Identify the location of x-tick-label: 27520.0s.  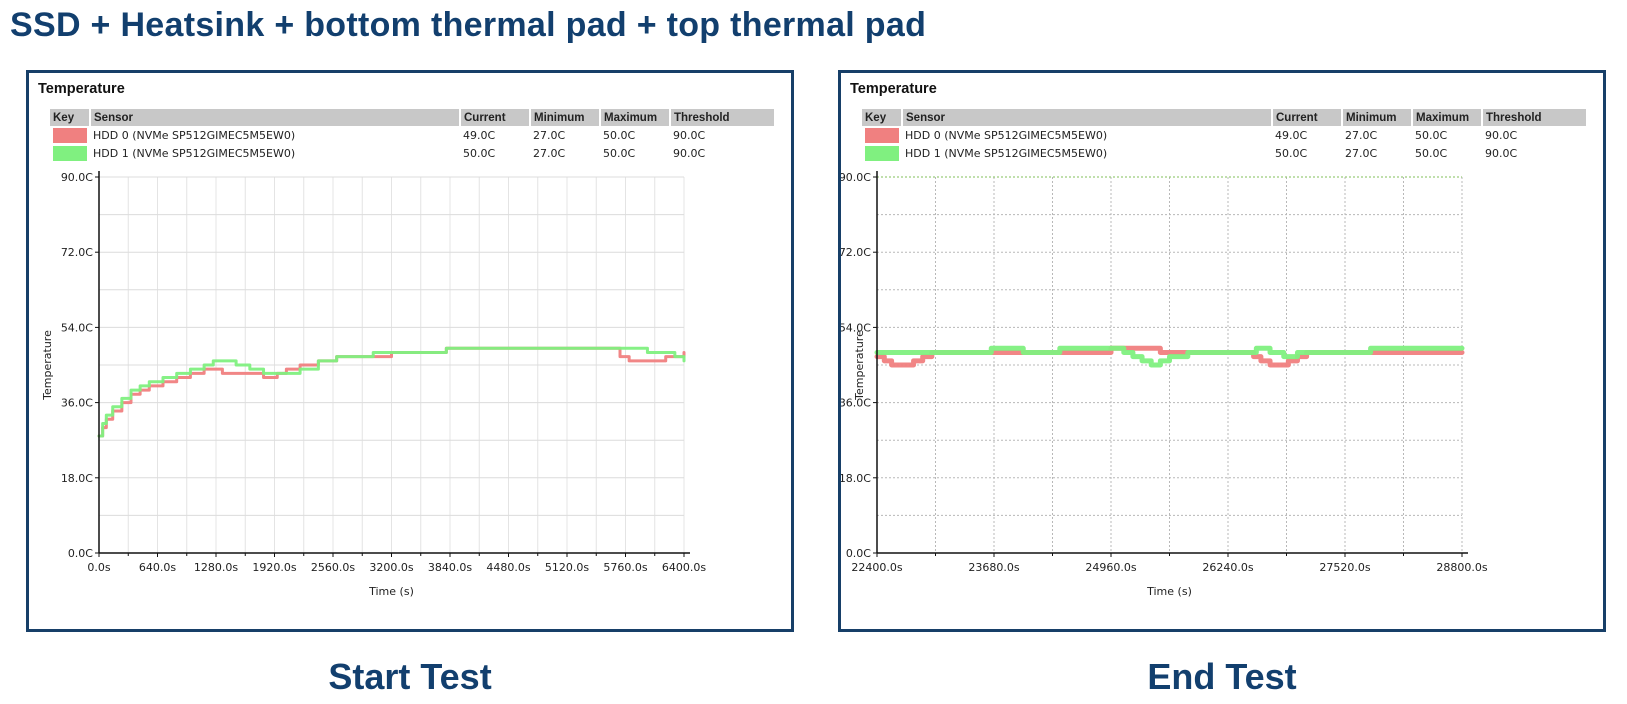
(1344, 567).